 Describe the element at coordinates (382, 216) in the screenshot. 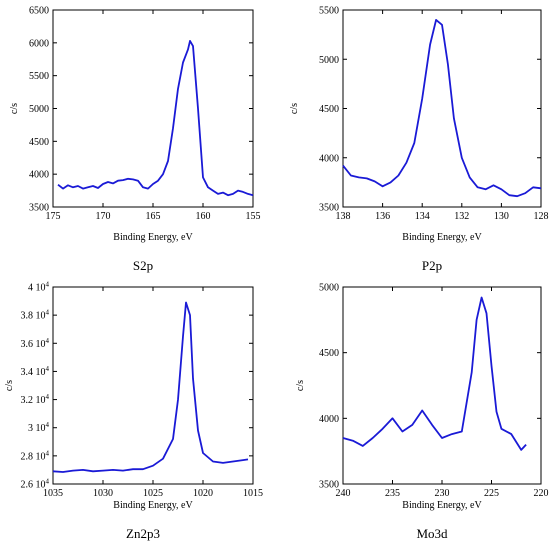

I see `x-tick-label: 136` at that location.